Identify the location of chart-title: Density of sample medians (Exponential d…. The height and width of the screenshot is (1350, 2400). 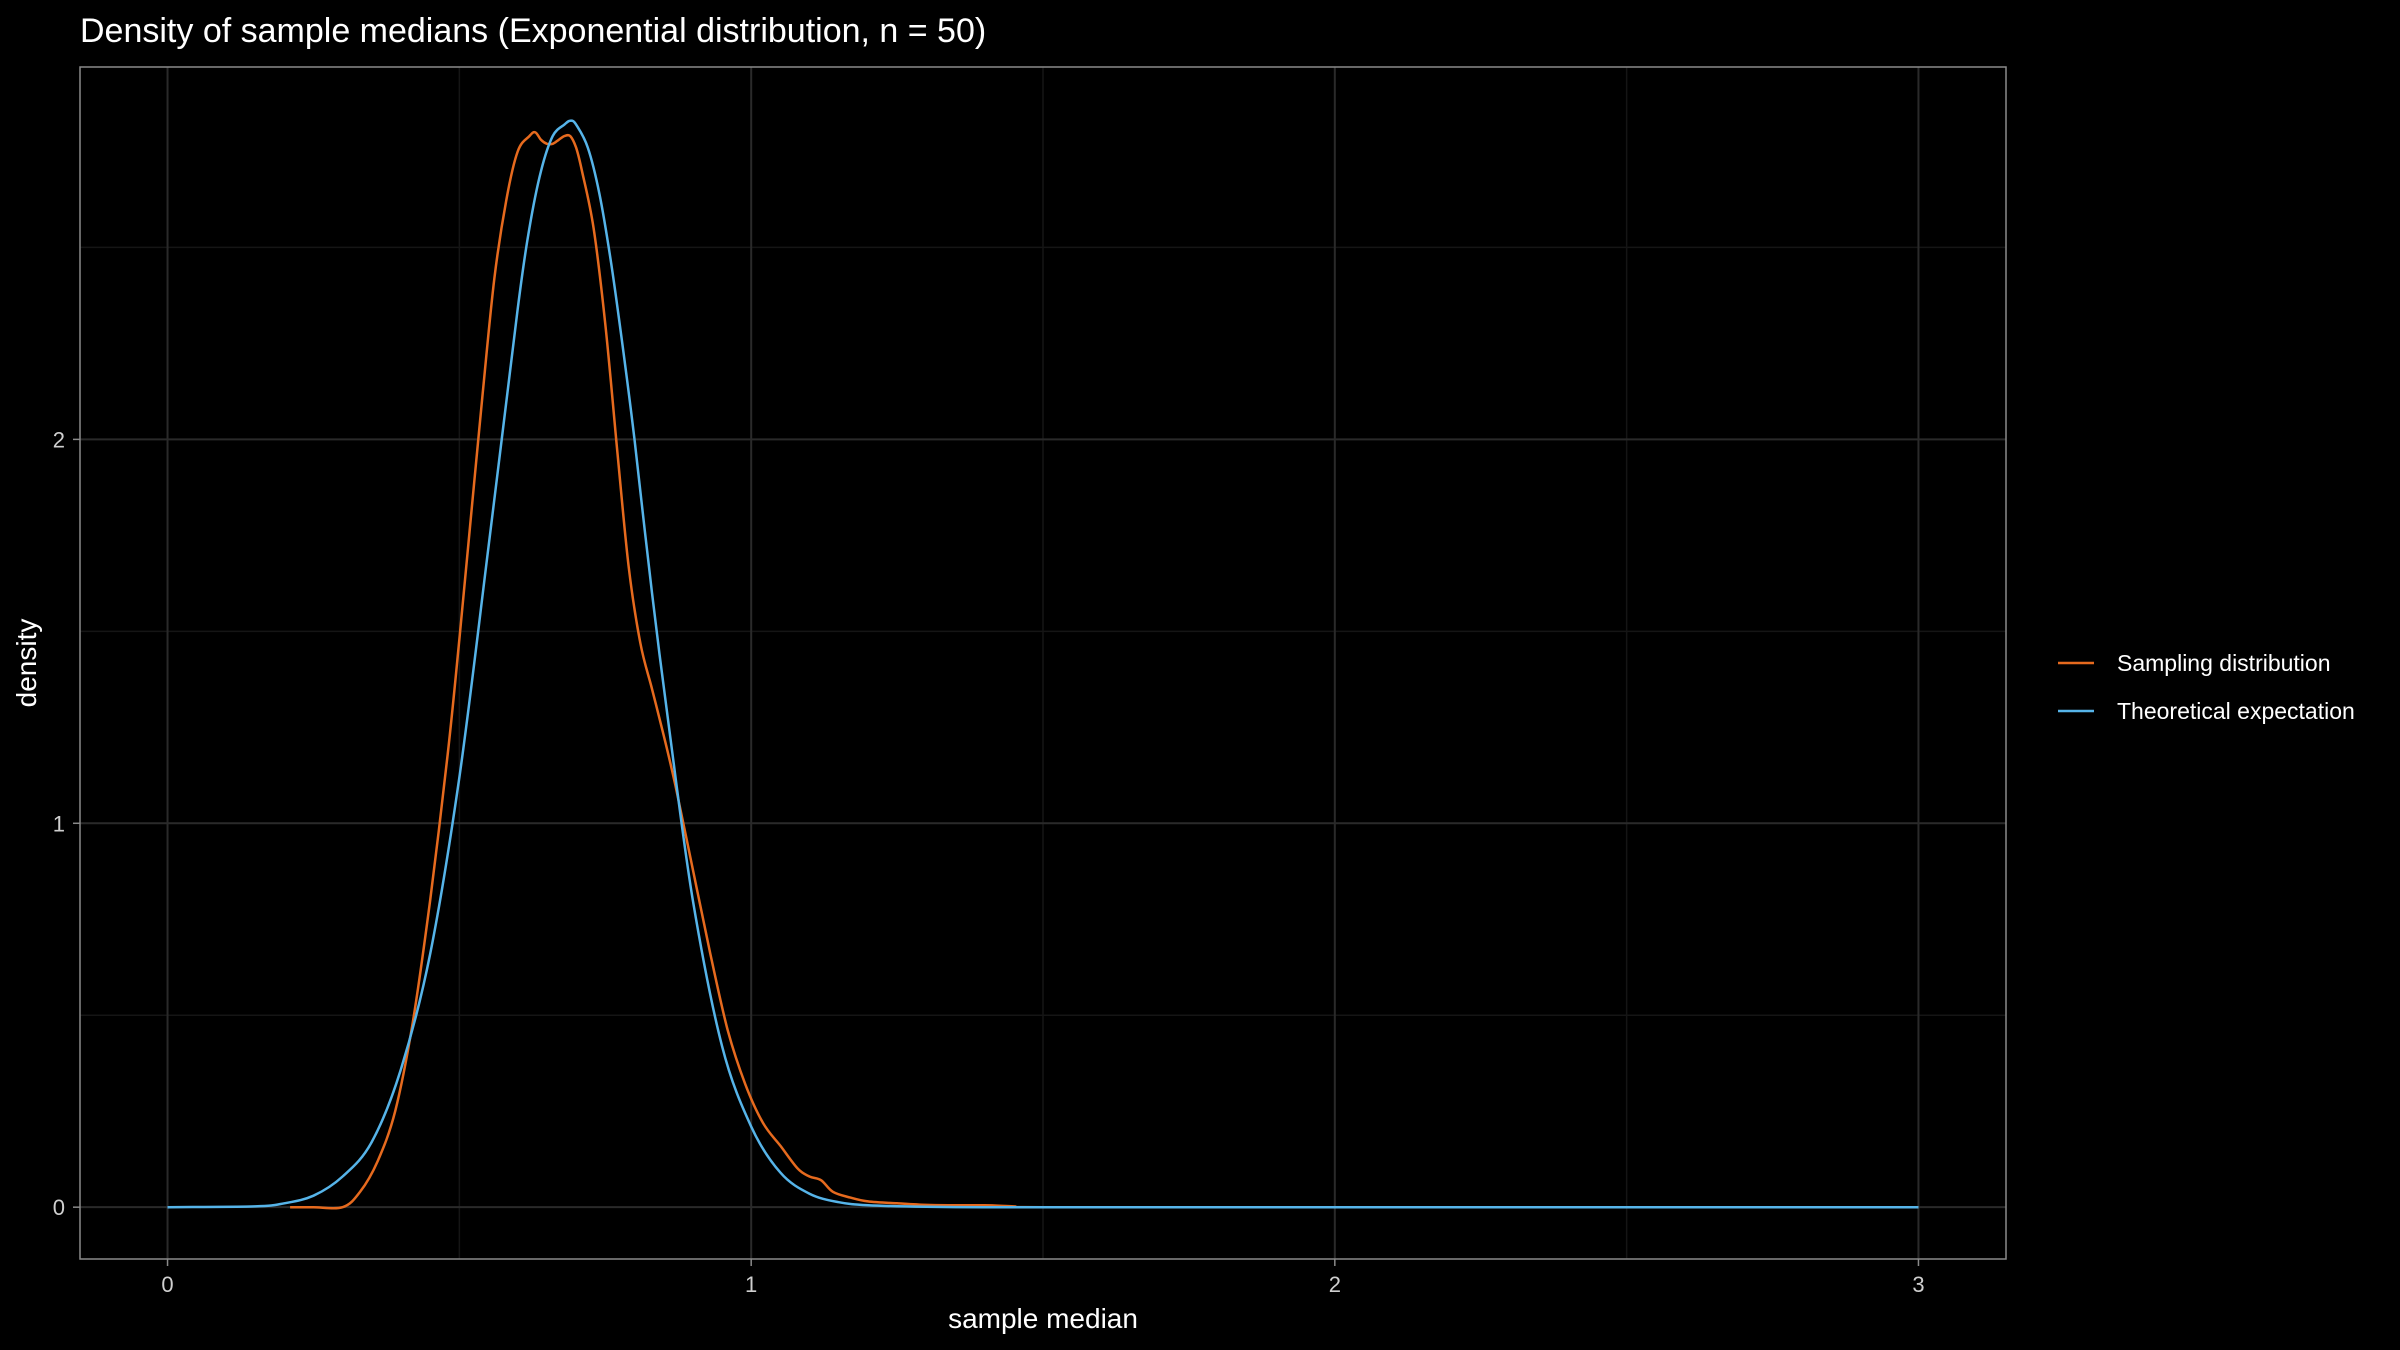
(533, 31).